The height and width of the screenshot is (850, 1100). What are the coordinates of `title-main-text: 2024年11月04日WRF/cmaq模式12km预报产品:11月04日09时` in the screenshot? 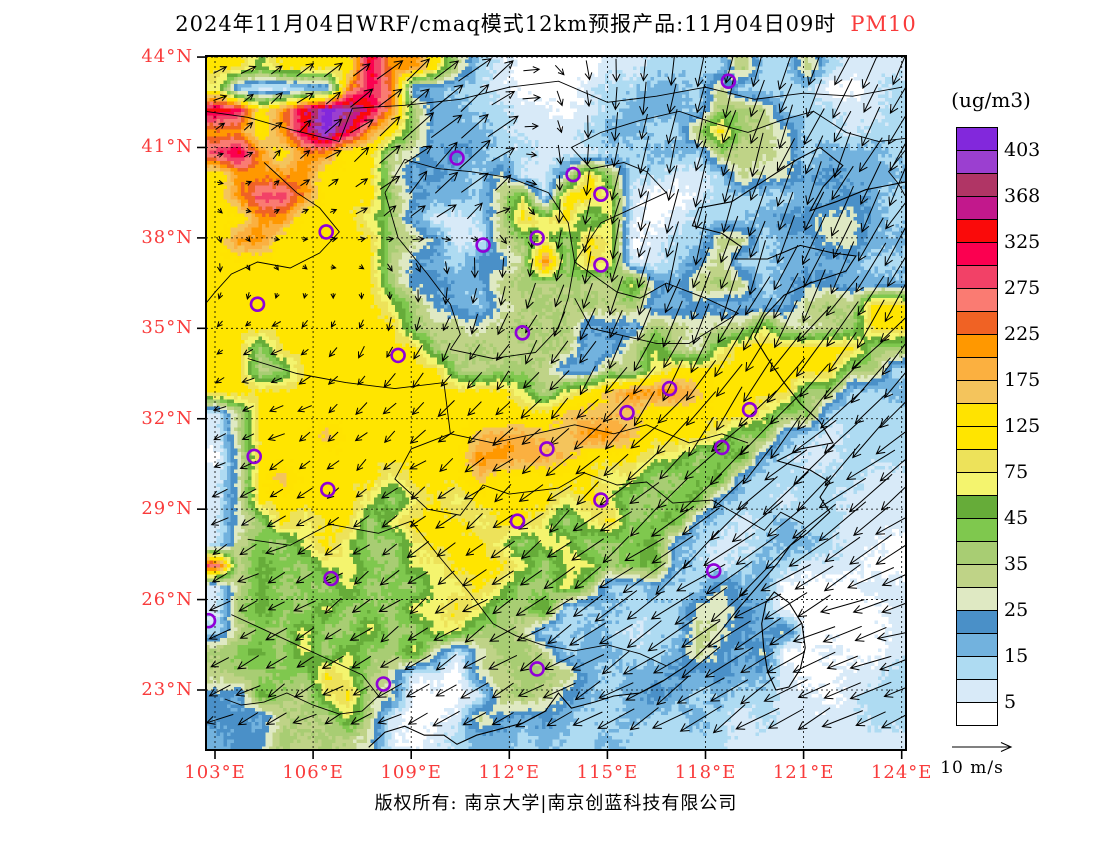 It's located at (506, 24).